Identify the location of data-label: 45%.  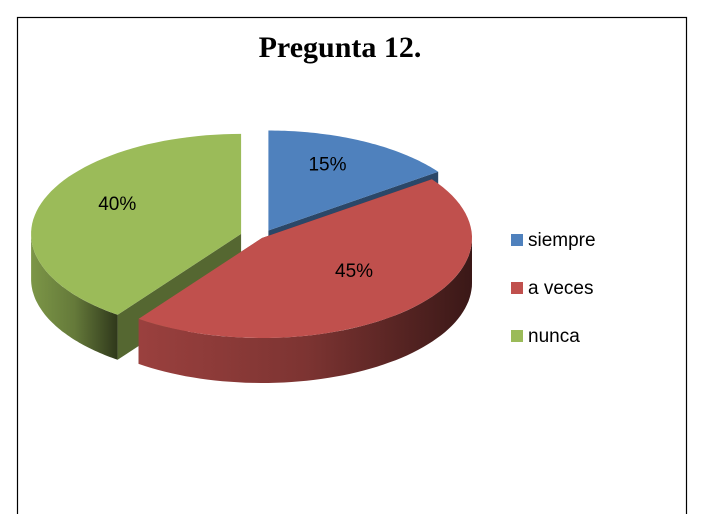
(354, 271).